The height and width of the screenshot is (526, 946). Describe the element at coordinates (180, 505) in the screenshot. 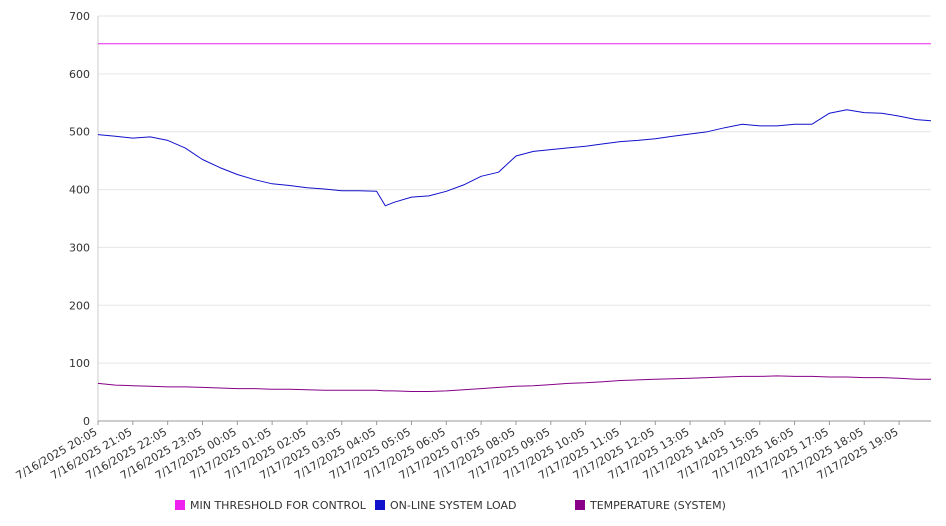

I see `legend-swatch-min-threshold` at that location.